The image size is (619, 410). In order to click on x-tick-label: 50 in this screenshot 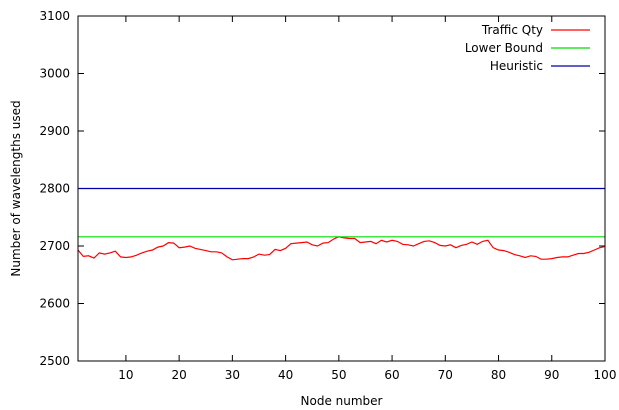, I will do `click(338, 375)`.